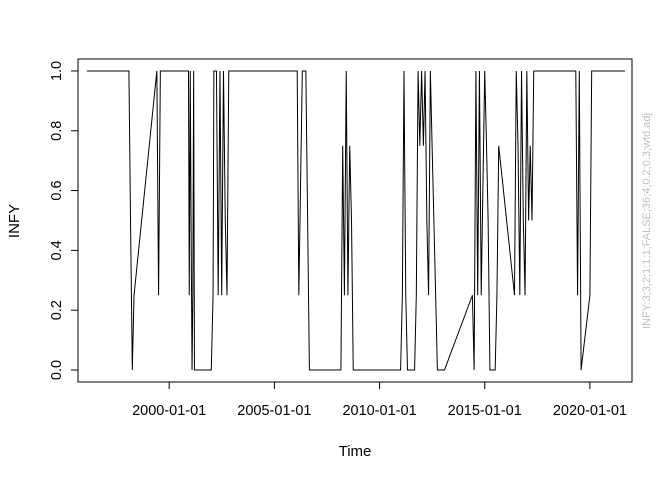  I want to click on y-axis-title: INFY, so click(14, 221).